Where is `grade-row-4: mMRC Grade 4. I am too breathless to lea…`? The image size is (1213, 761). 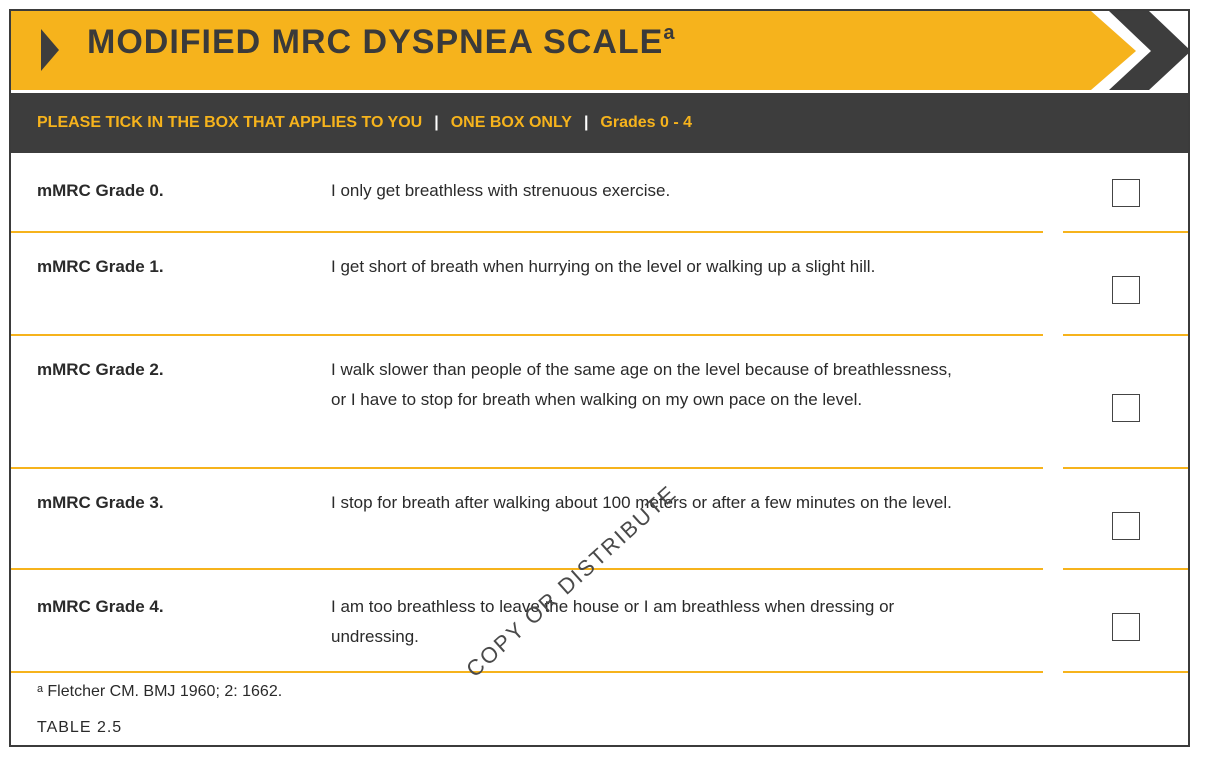
grade-row-4: mMRC Grade 4. I am too breathless to lea… is located at coordinates (599, 621).